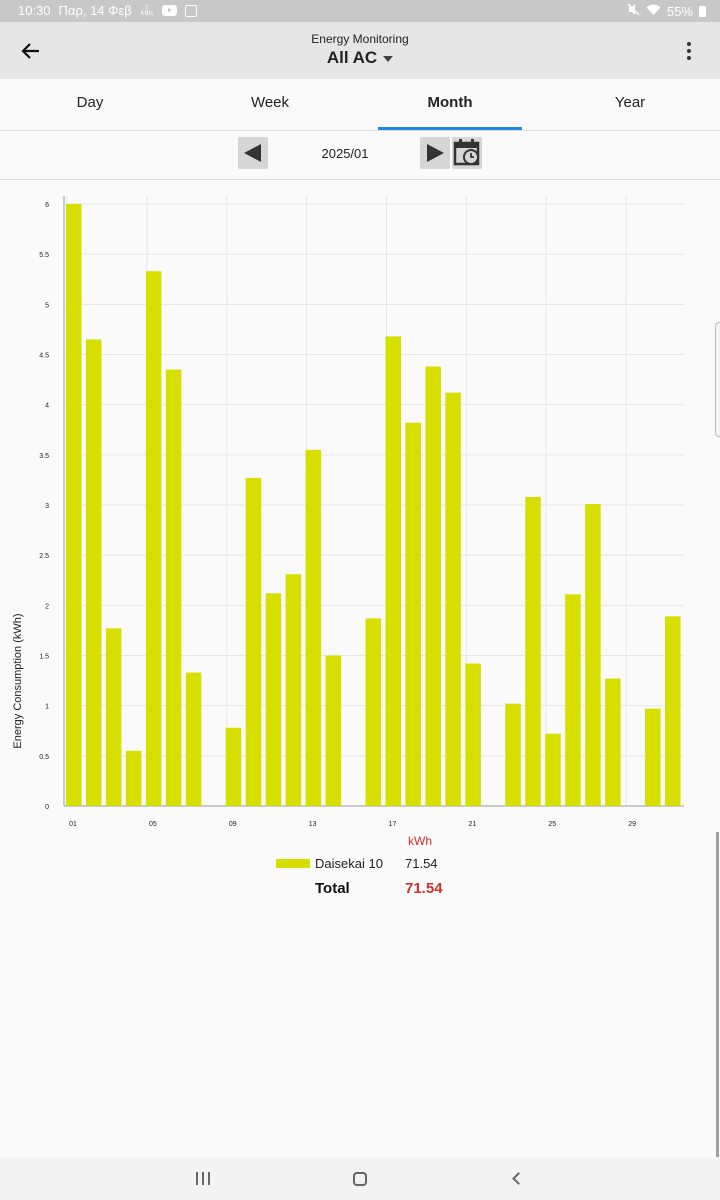  I want to click on status-bar: 10:30 Παρ, 14 Φεβ 0 KB/s 55%, so click(360, 11).